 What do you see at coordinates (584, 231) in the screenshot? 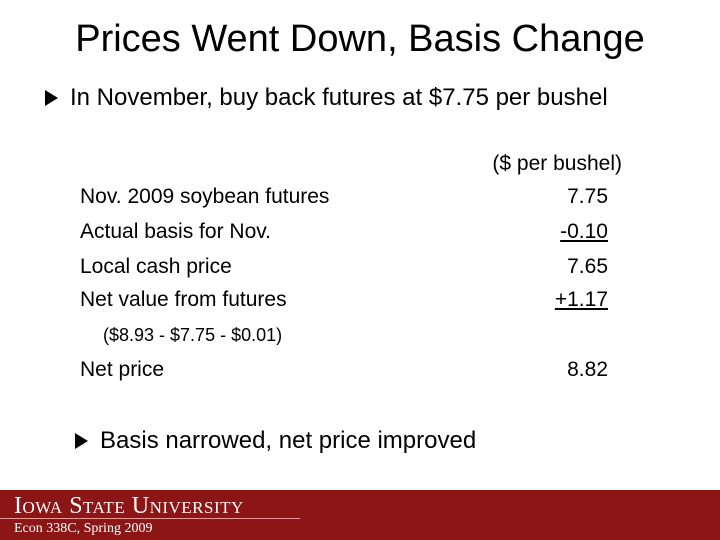
I see `row-value: -0.10` at bounding box center [584, 231].